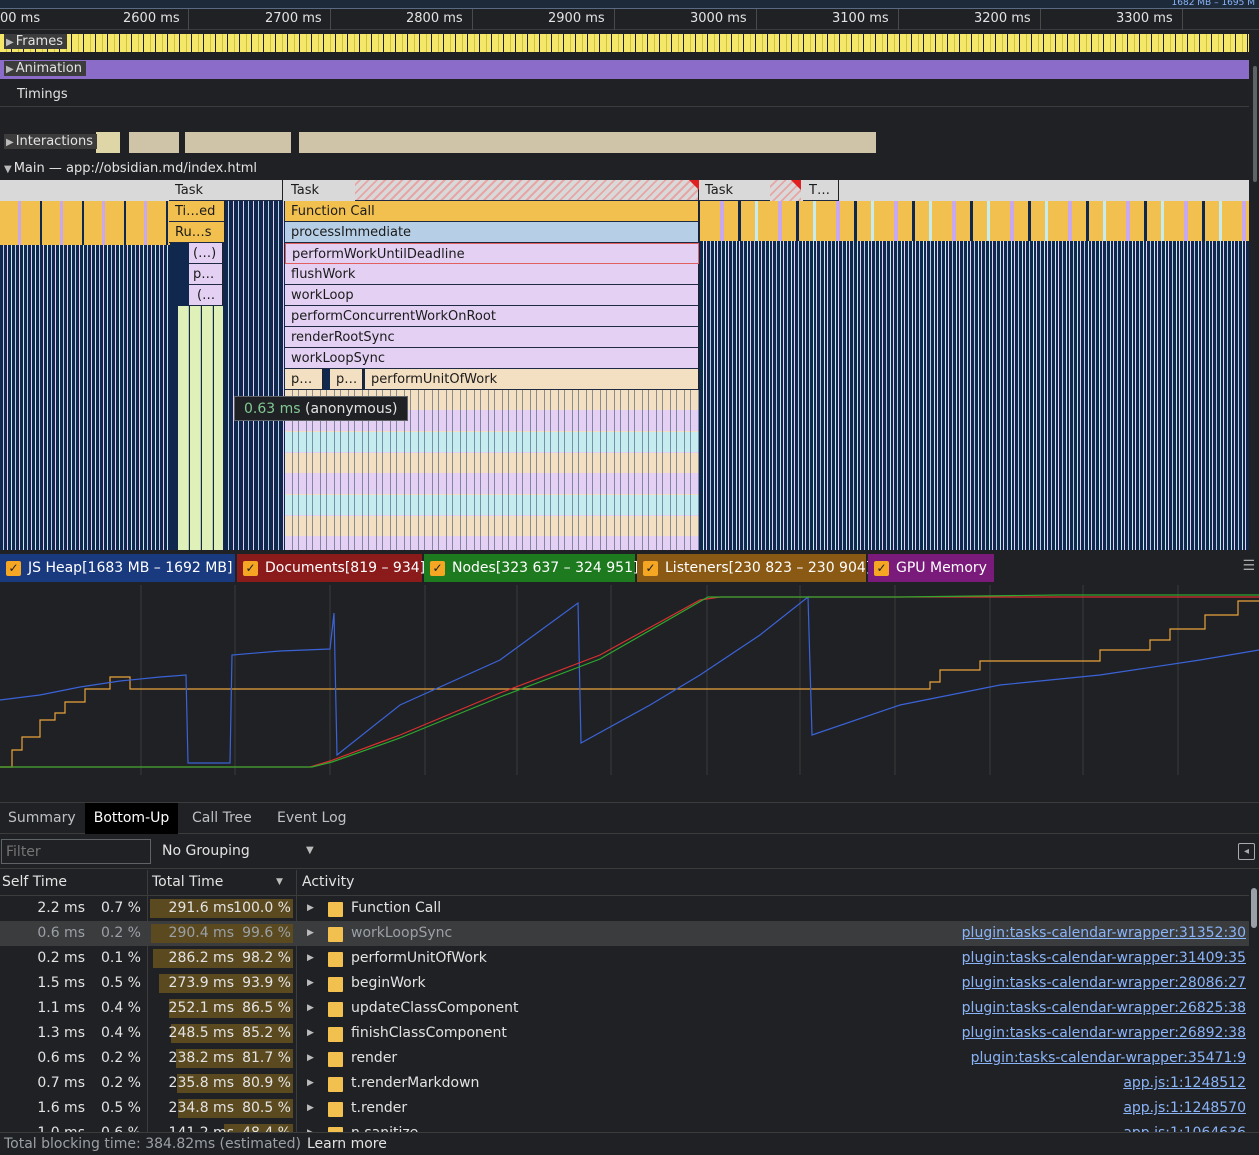 This screenshot has width=1259, height=1155. I want to click on frames-track-header: ▶ Frames, so click(33, 42).